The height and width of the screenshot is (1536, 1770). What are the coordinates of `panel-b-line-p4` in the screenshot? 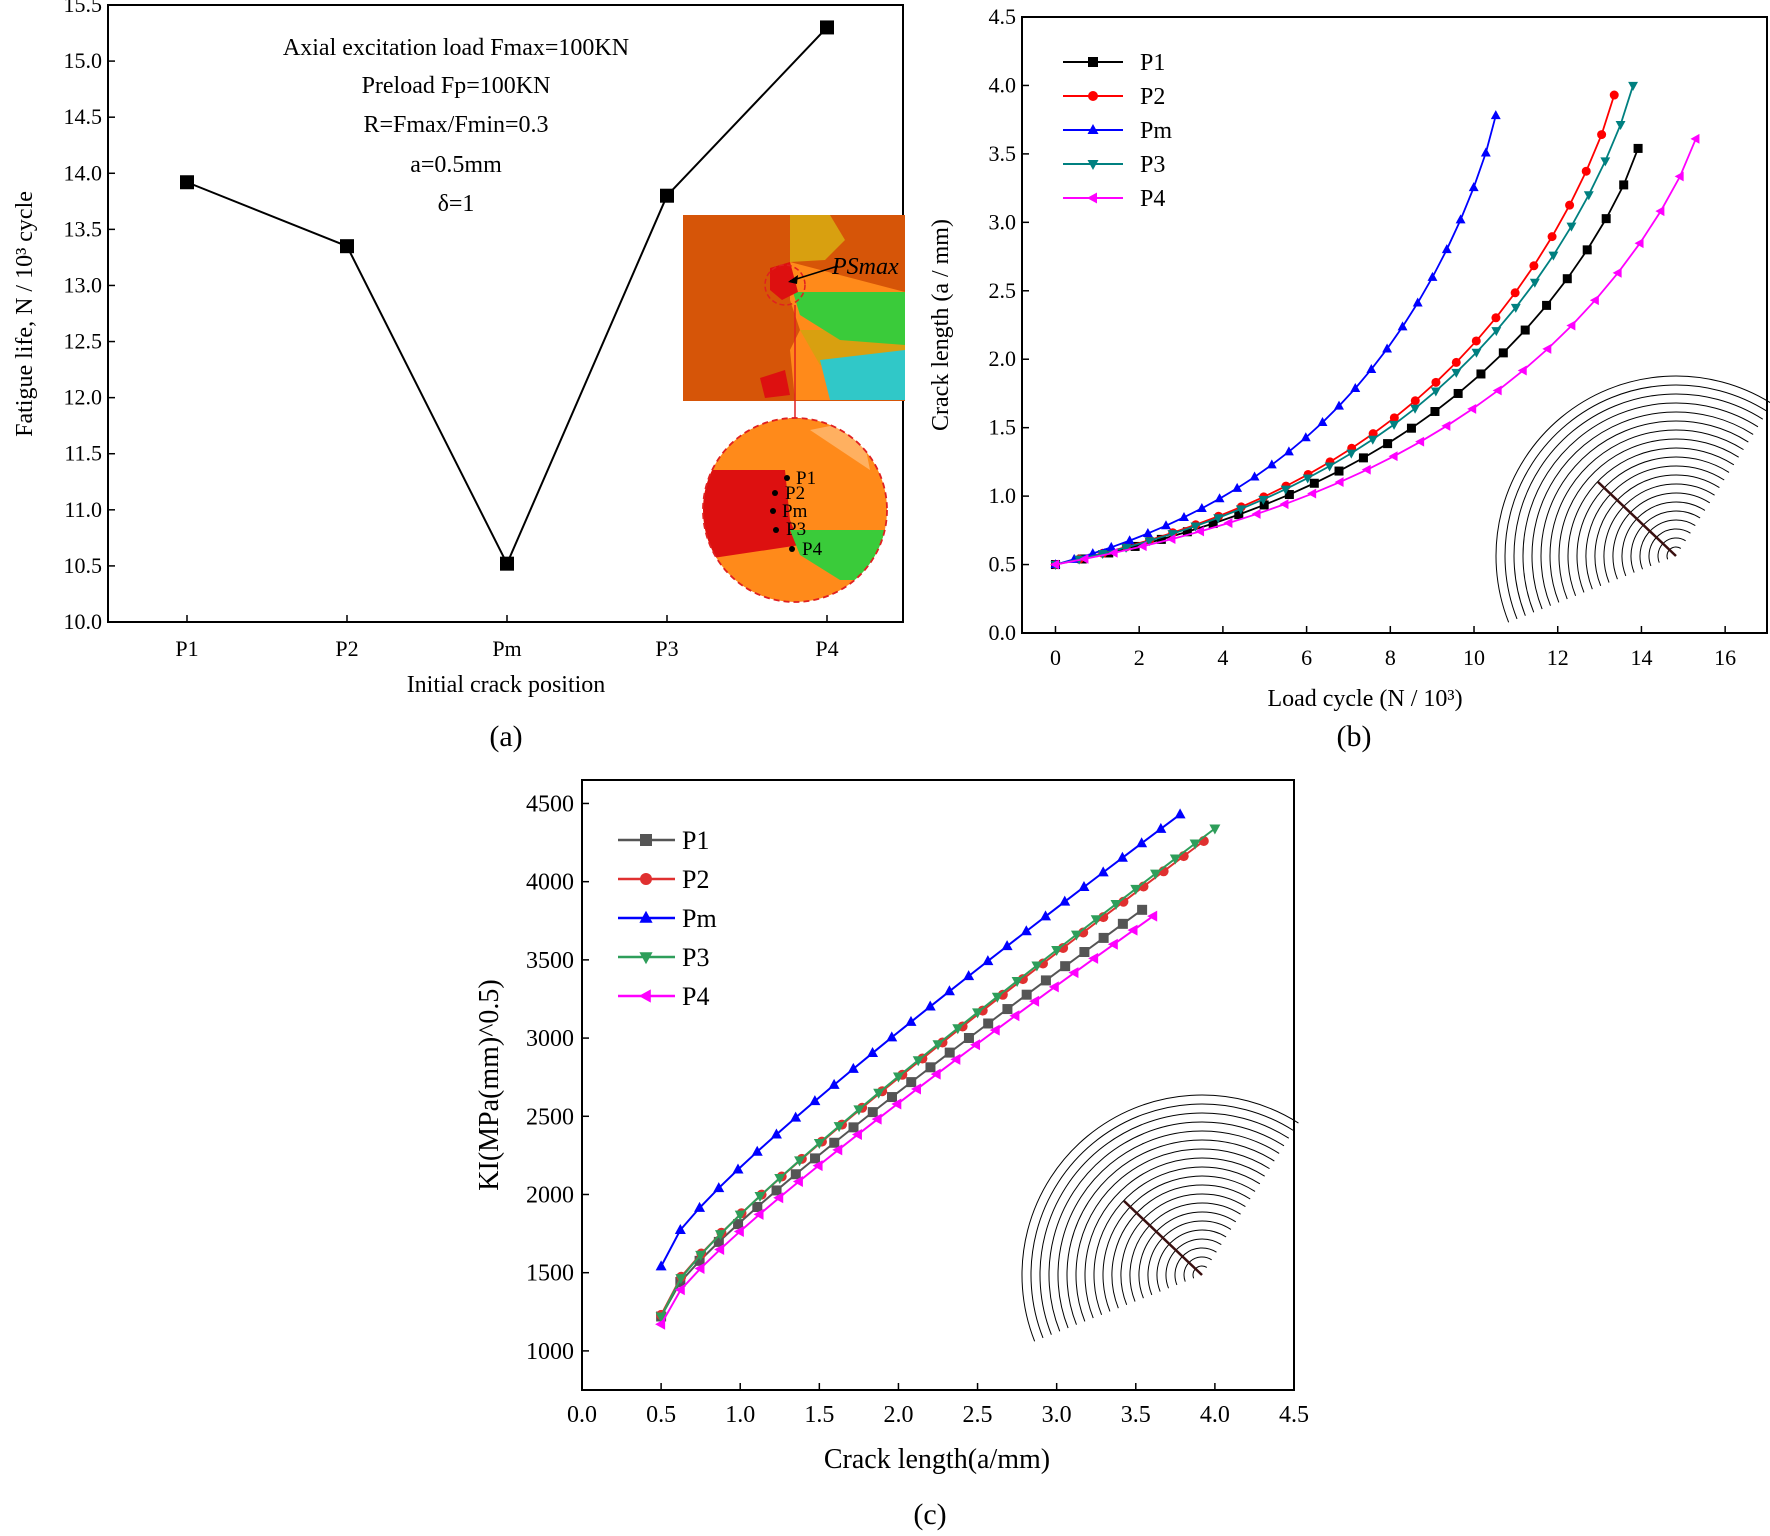 It's located at (1376, 352).